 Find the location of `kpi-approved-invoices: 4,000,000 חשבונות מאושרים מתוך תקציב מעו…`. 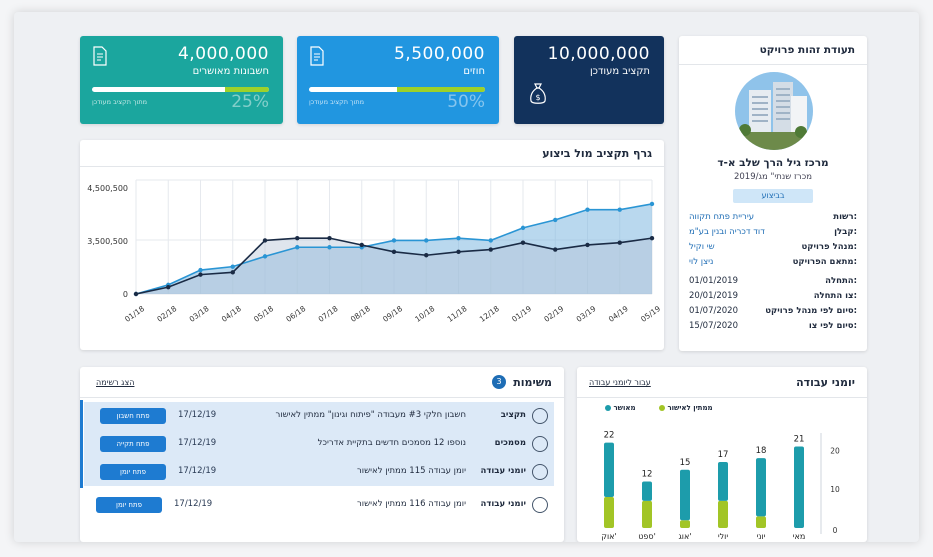

kpi-approved-invoices: 4,000,000 חשבונות מאושרים מתוך תקציב מעו… is located at coordinates (181, 80).